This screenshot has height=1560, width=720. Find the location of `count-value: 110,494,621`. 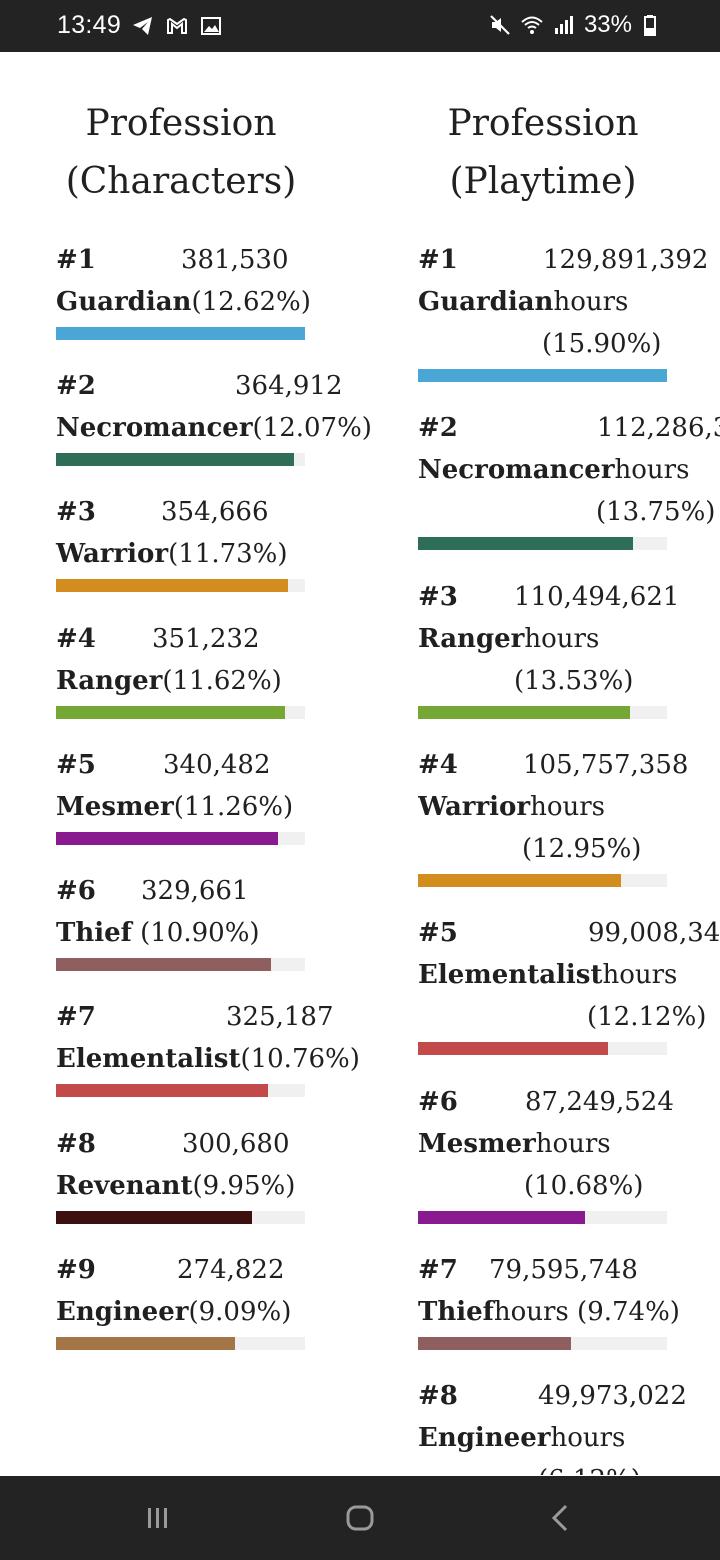

count-value: 110,494,621 is located at coordinates (597, 597).